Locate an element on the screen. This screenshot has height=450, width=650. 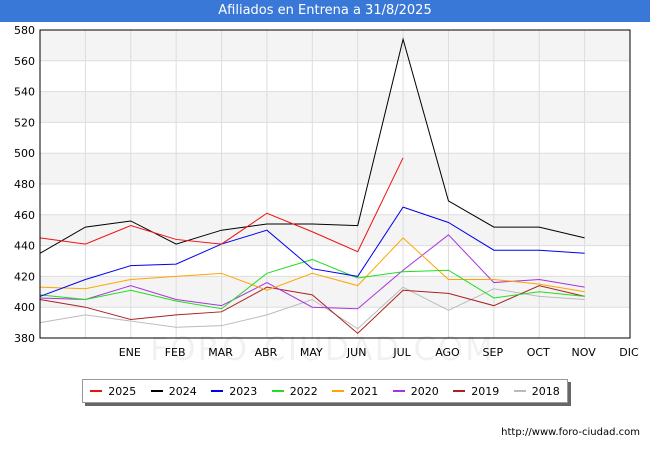
watermark-text: FORO-CIUDAD.COM is located at coordinates (322, 349).